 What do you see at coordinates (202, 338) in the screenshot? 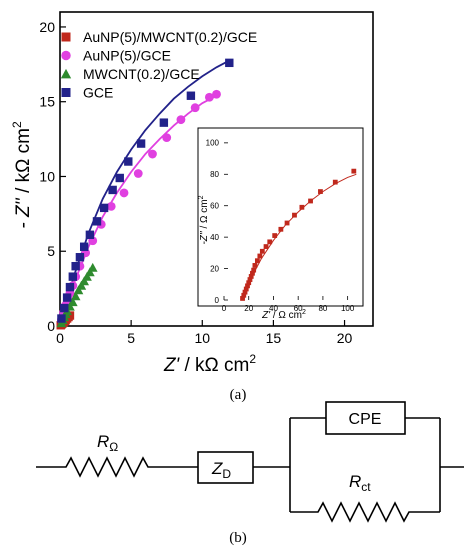
I see `main-x-tick-label: 10` at bounding box center [202, 338].